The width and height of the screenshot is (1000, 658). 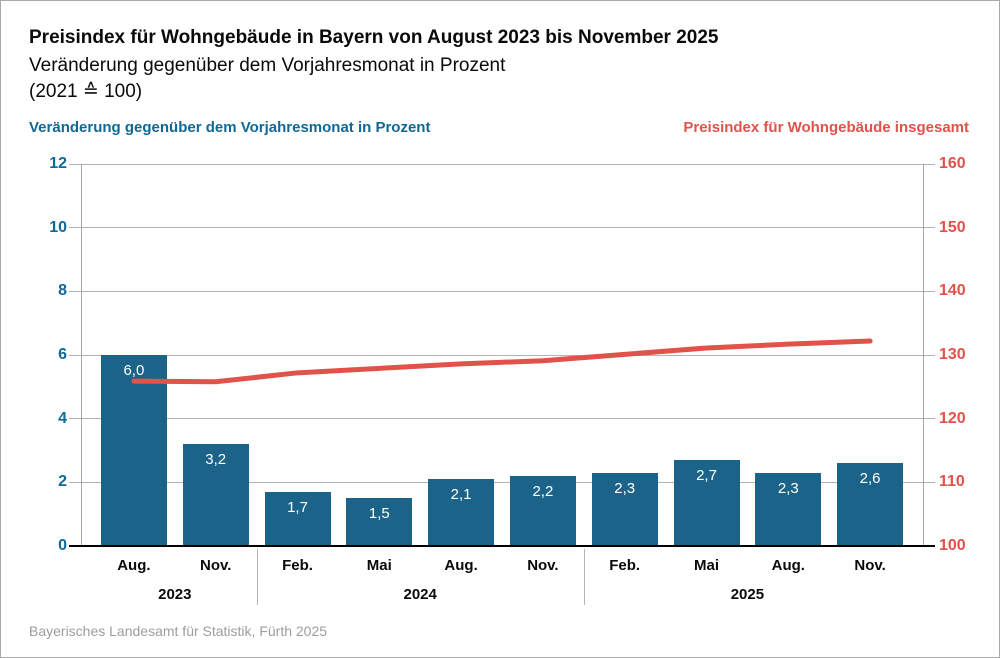 What do you see at coordinates (706, 476) in the screenshot?
I see `bar-value-label: 2,7` at bounding box center [706, 476].